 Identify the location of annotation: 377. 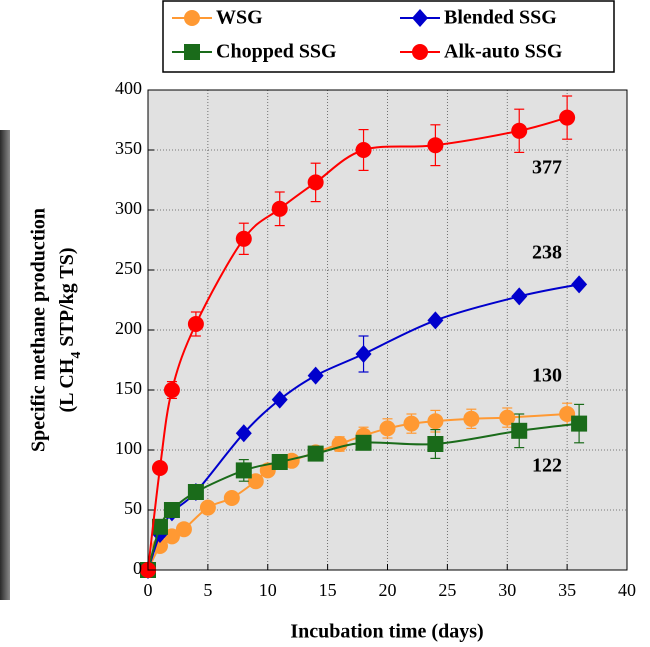
(547, 168).